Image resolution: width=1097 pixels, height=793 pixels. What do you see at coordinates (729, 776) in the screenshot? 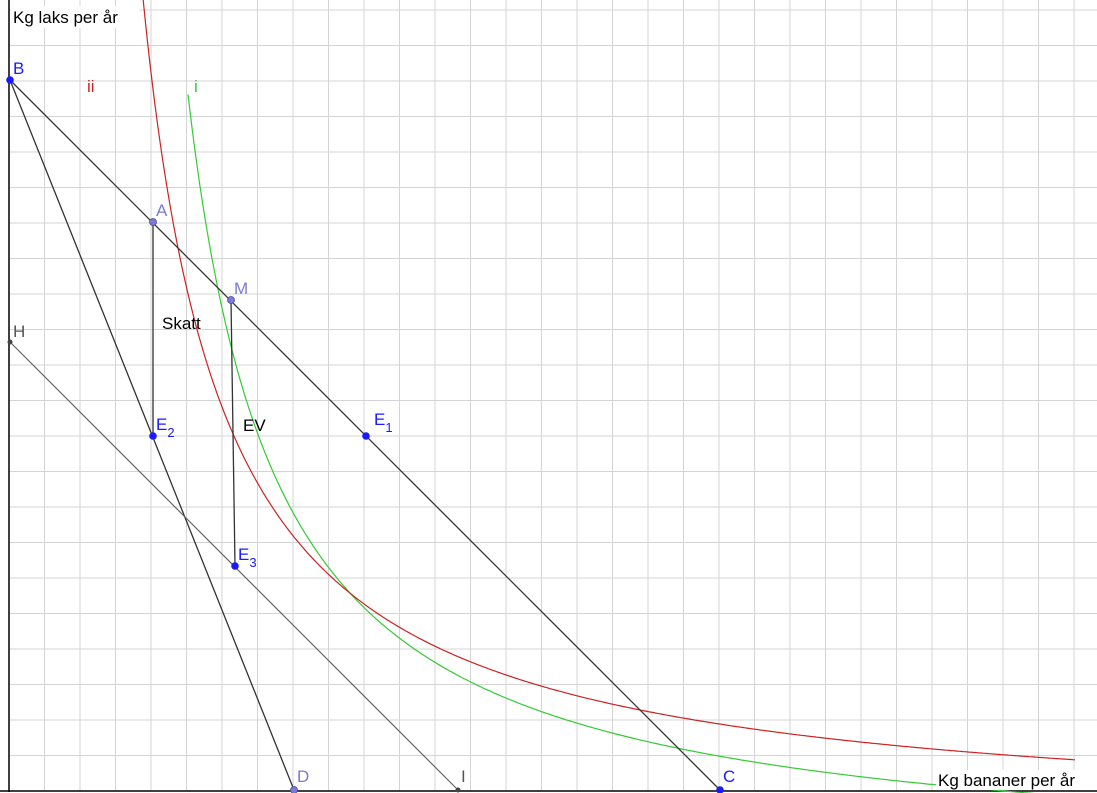
I see `point-label-c: C` at bounding box center [729, 776].